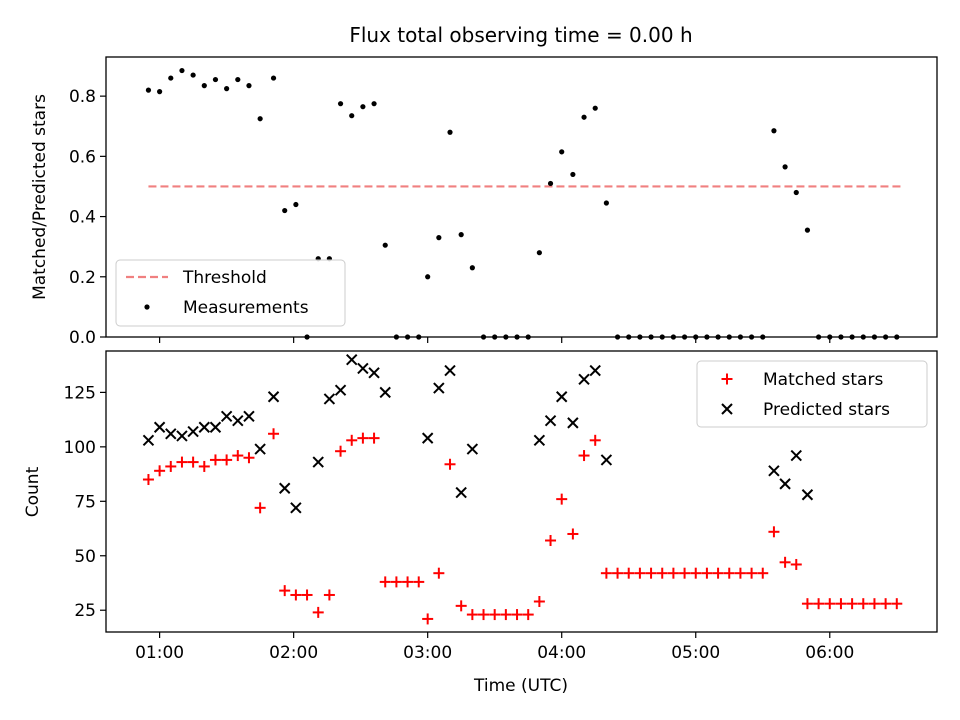 The height and width of the screenshot is (720, 960). What do you see at coordinates (520, 686) in the screenshot?
I see `x-axis-label: Time (UTC)` at bounding box center [520, 686].